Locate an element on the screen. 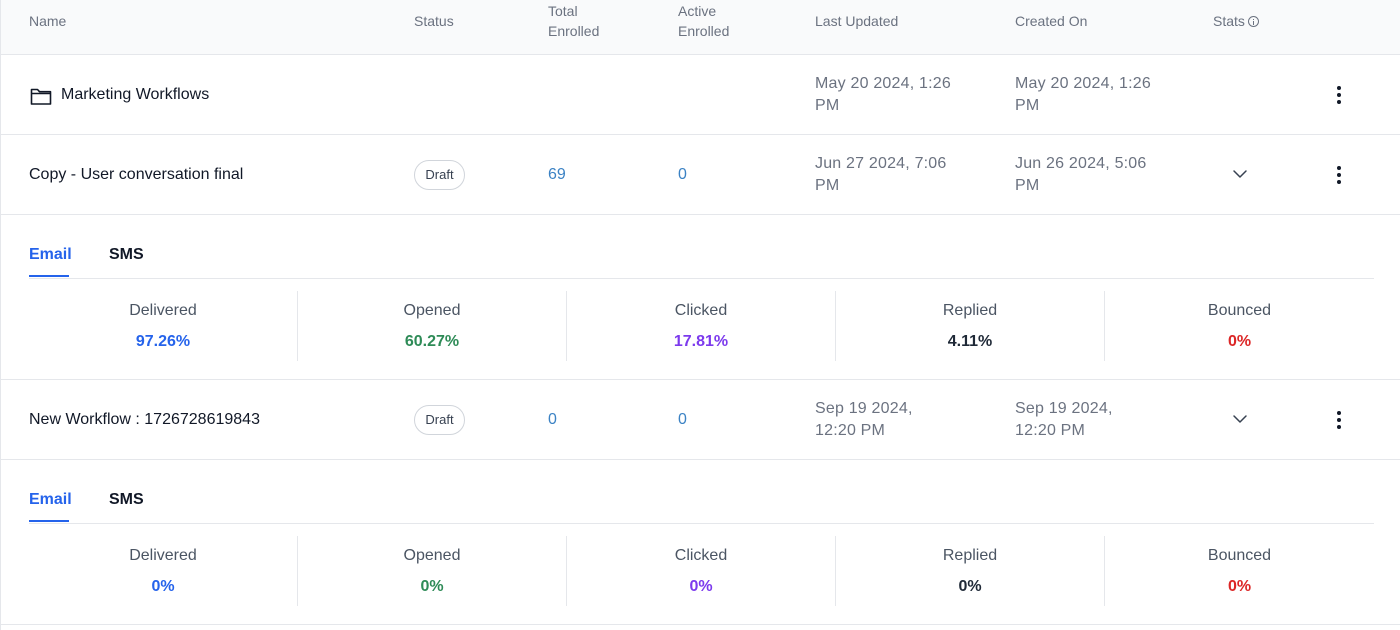 The width and height of the screenshot is (1400, 630). metric-clicked: Clicked 17.81% is located at coordinates (701, 326).